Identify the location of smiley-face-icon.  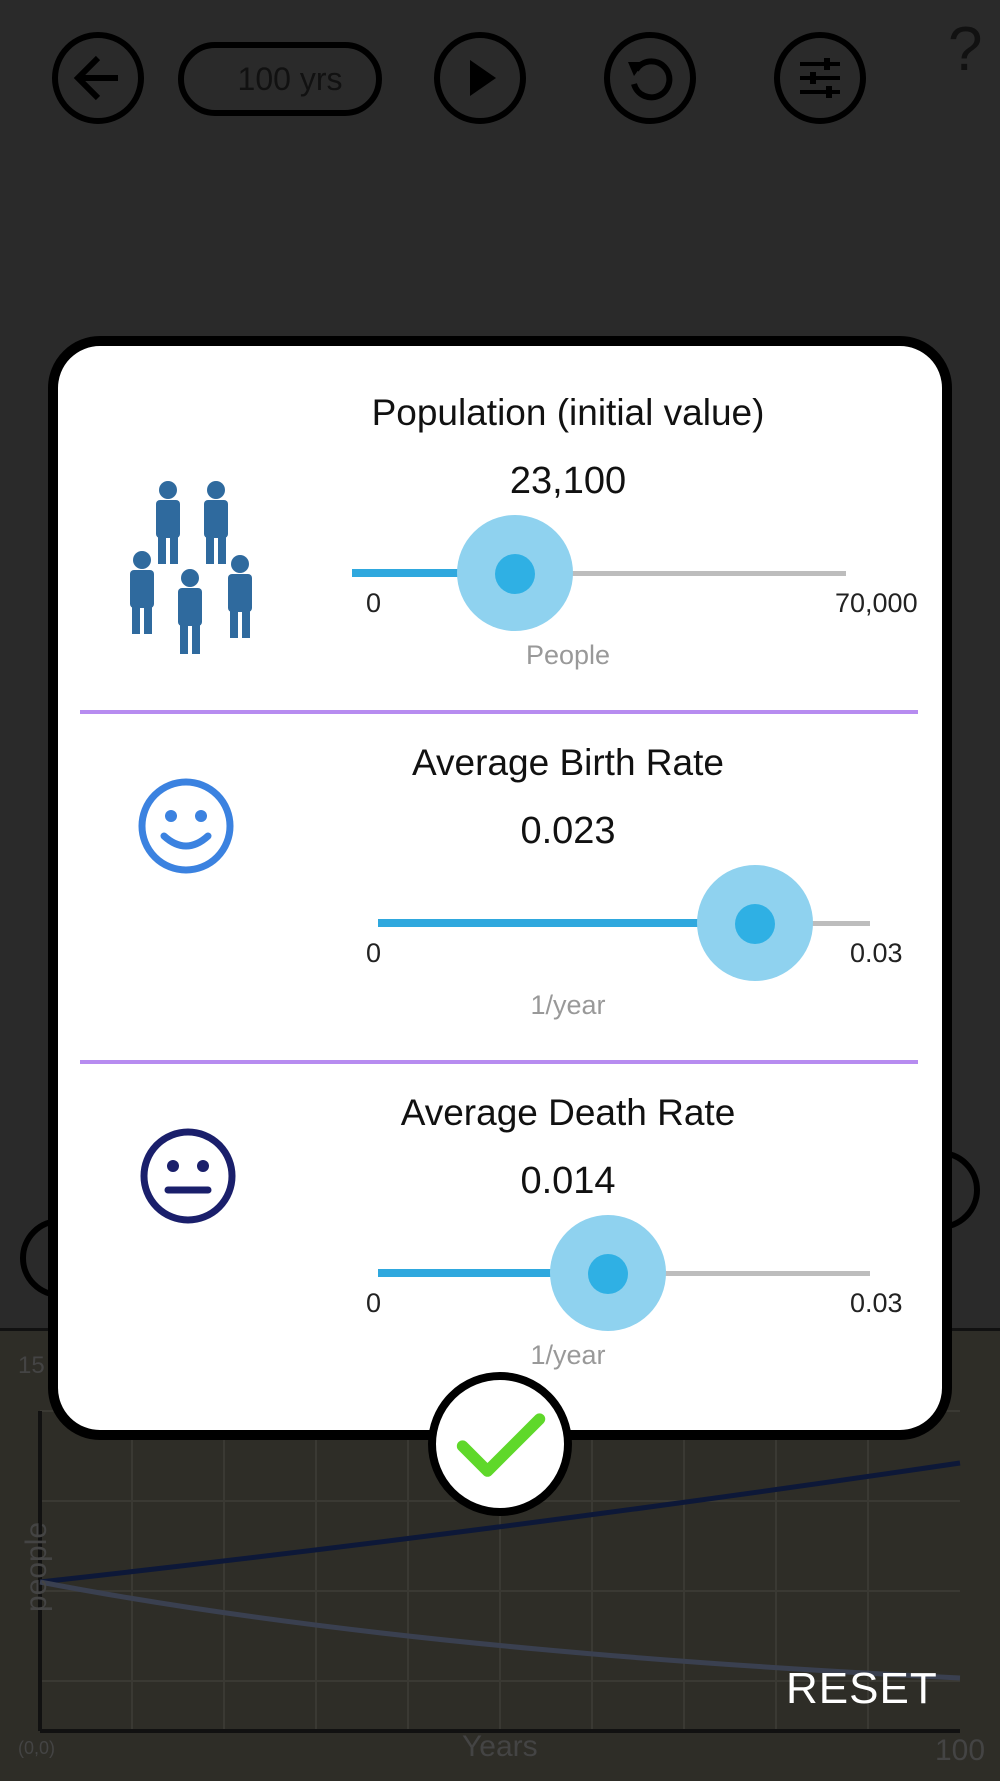
(186, 826).